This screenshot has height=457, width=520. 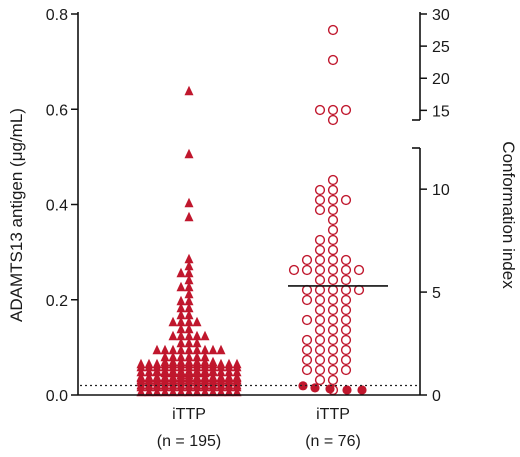 I want to click on left-tick-label: 0.4, so click(x=57, y=206).